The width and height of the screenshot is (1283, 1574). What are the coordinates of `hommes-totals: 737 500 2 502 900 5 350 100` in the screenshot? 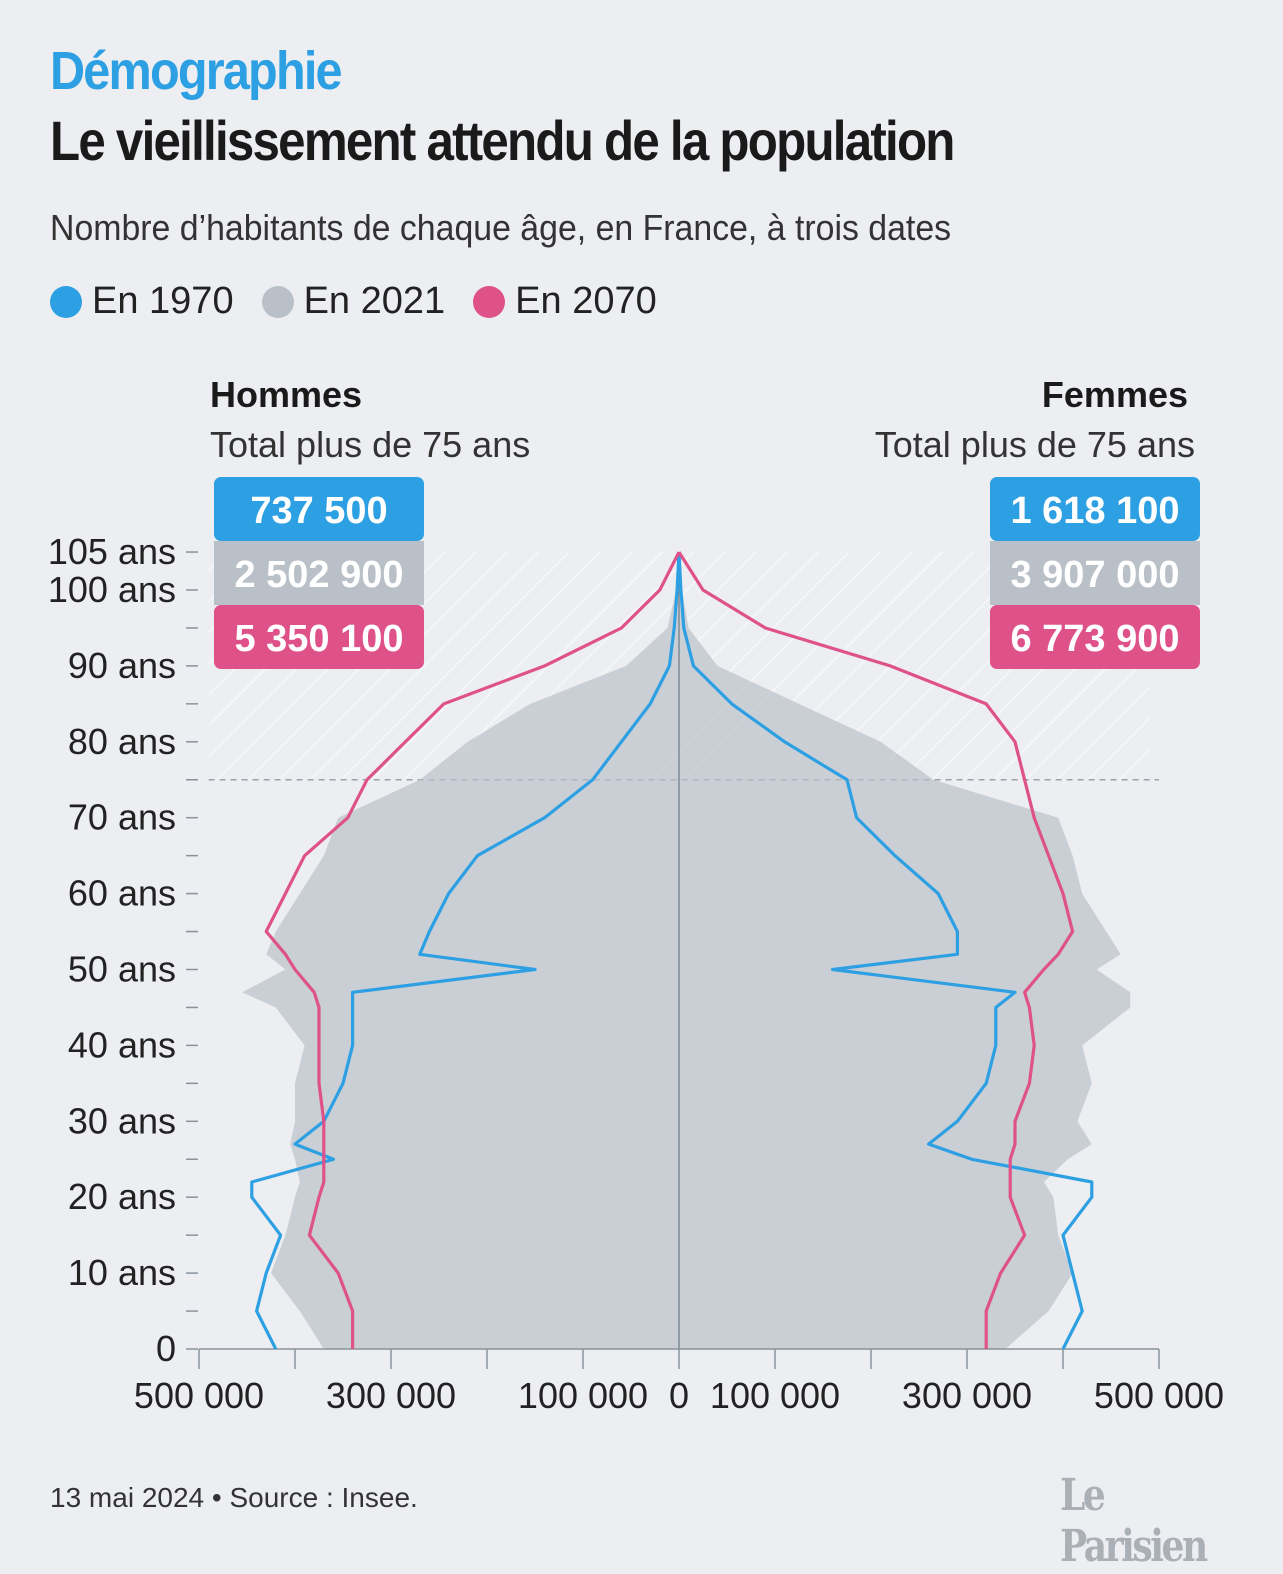 It's located at (319, 573).